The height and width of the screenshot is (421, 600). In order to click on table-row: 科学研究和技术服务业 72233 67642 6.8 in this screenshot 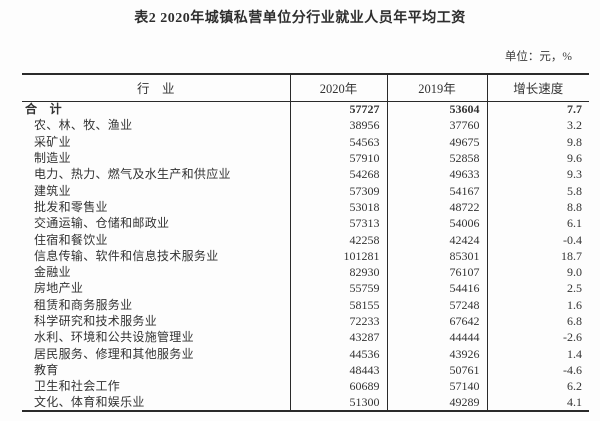, I will do `click(305, 321)`.